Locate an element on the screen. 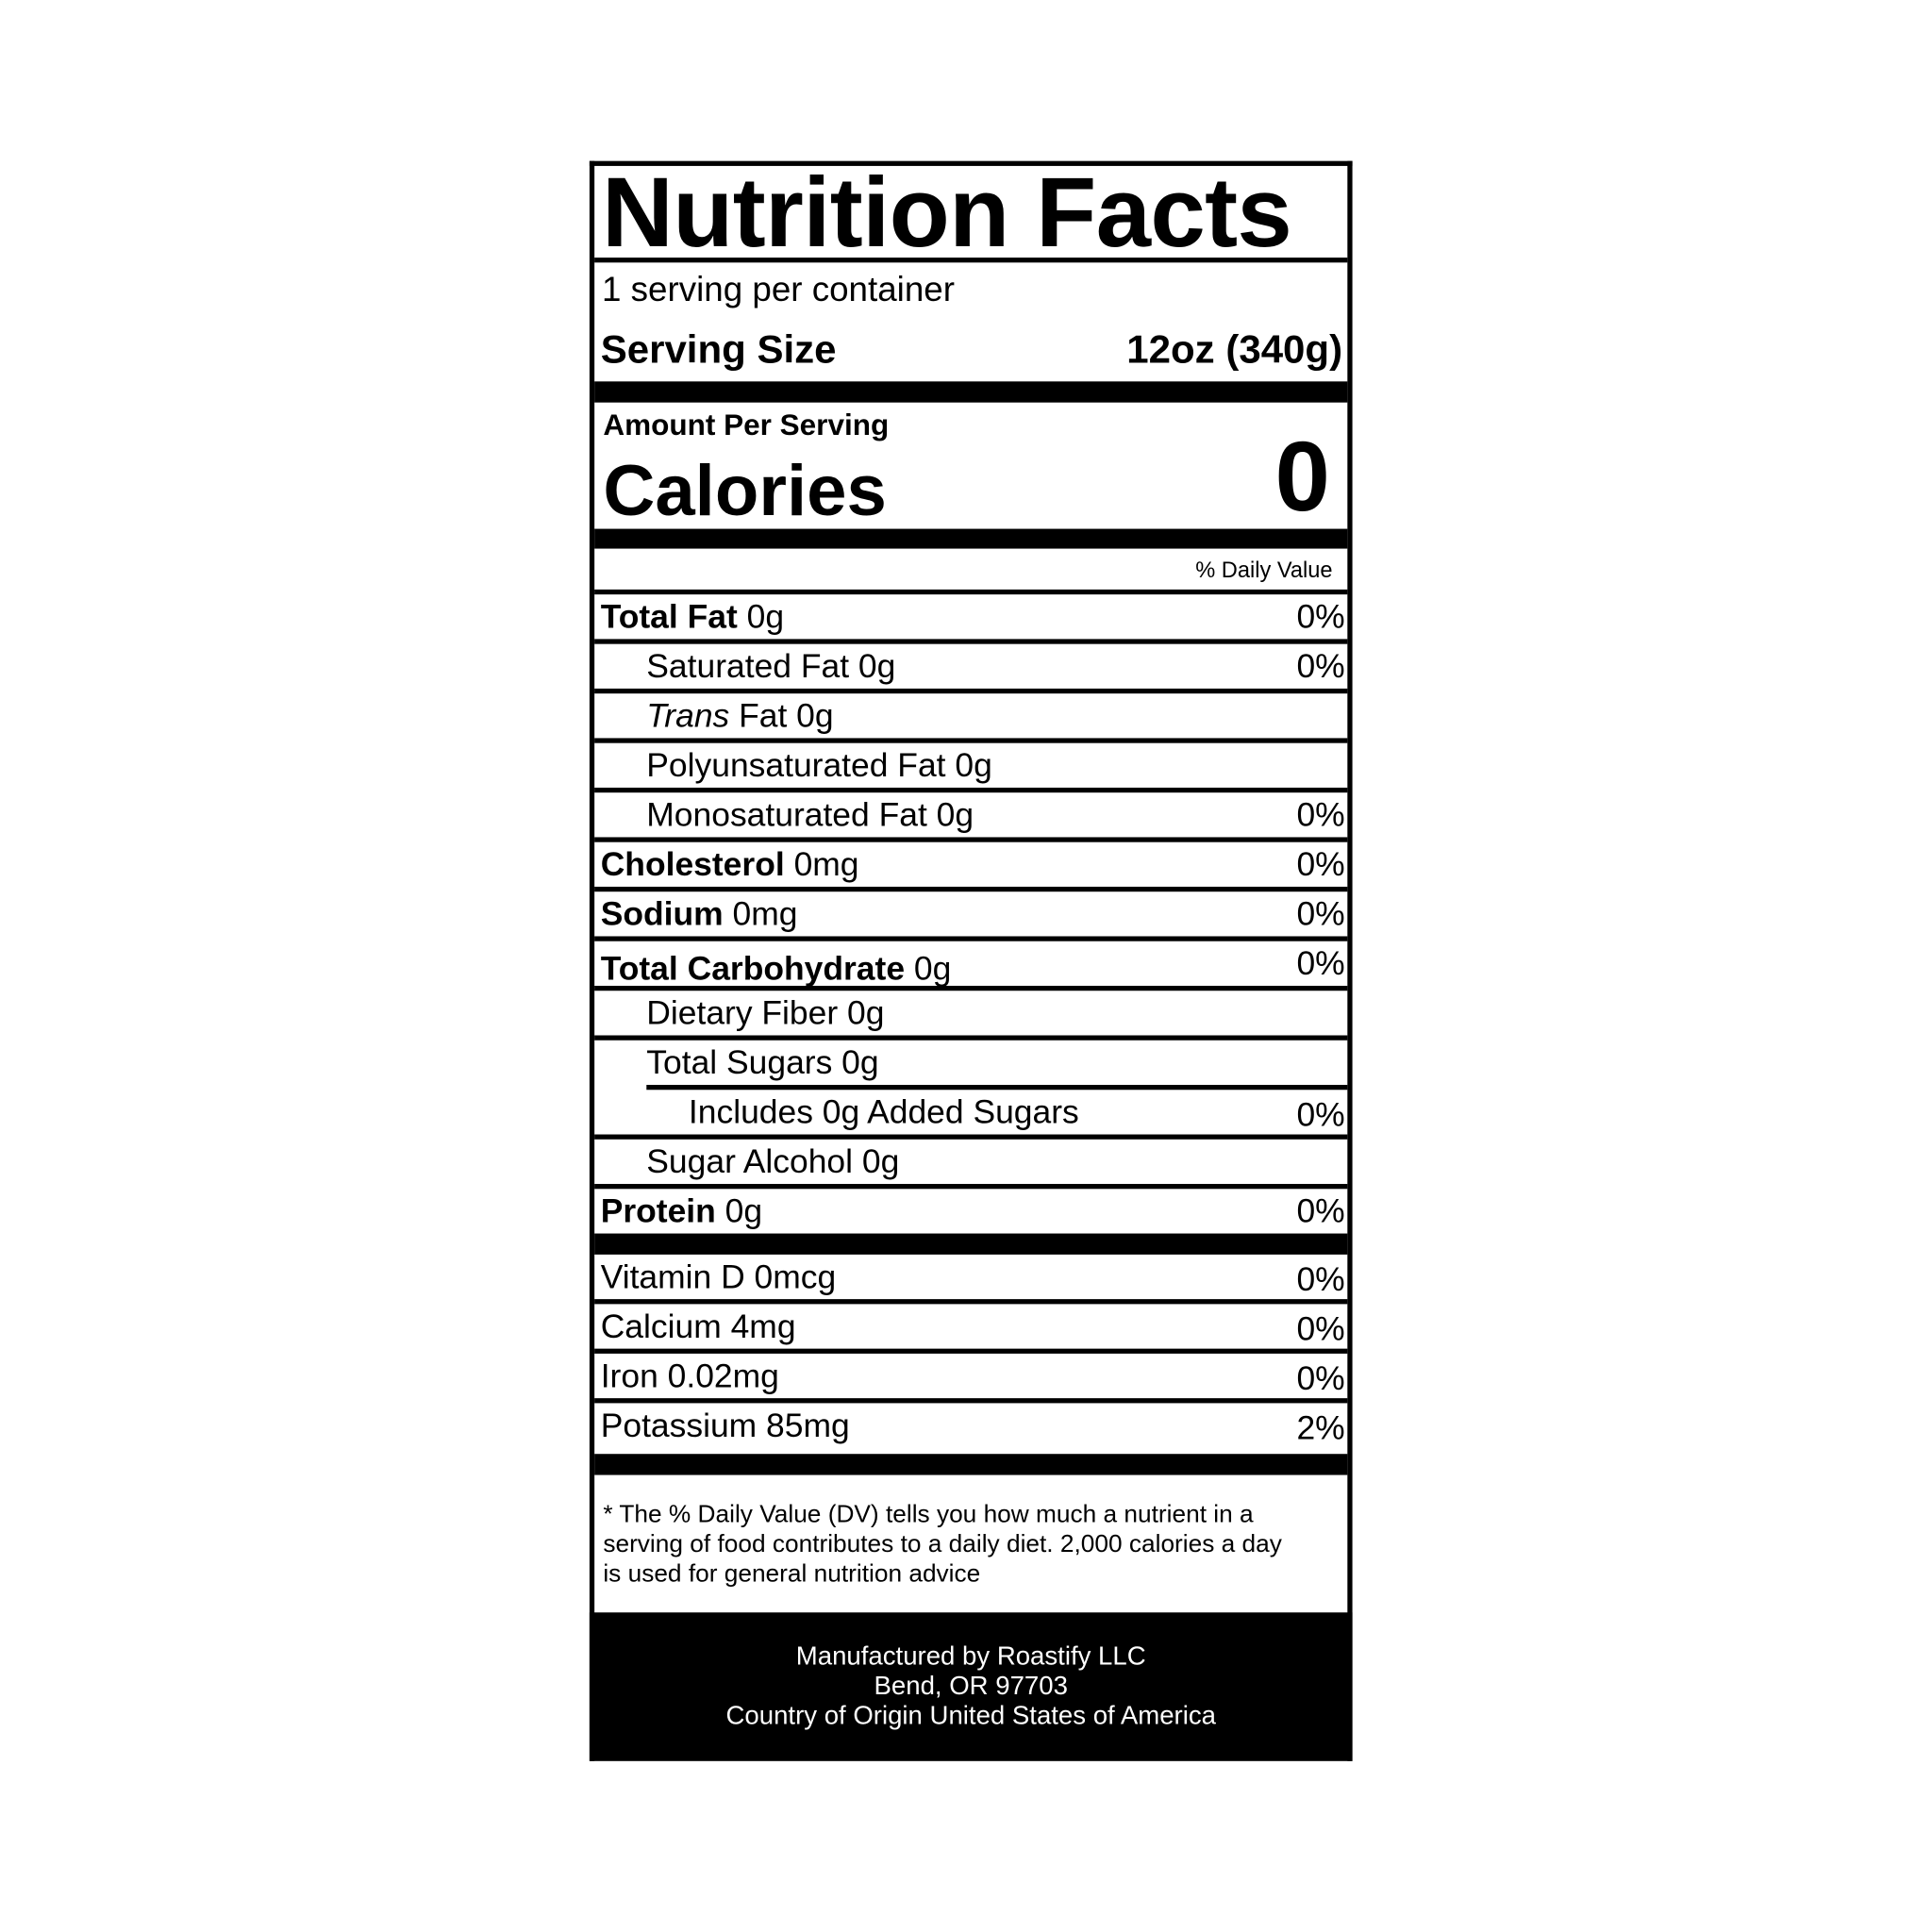 The width and height of the screenshot is (1932, 1932). nutrient-row-sodium: Sodium 0mg 0% is located at coordinates (971, 916).